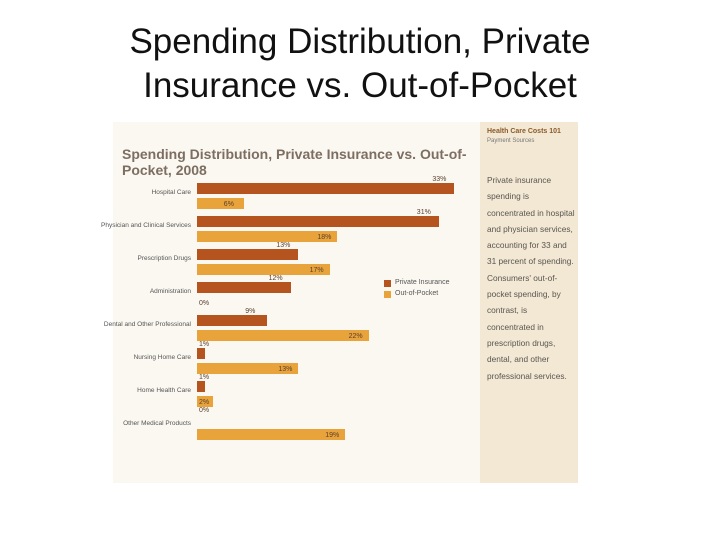 Image resolution: width=720 pixels, height=540 pixels. Describe the element at coordinates (524, 131) in the screenshot. I see `sidebar-heading: Health Care Costs 101` at that location.